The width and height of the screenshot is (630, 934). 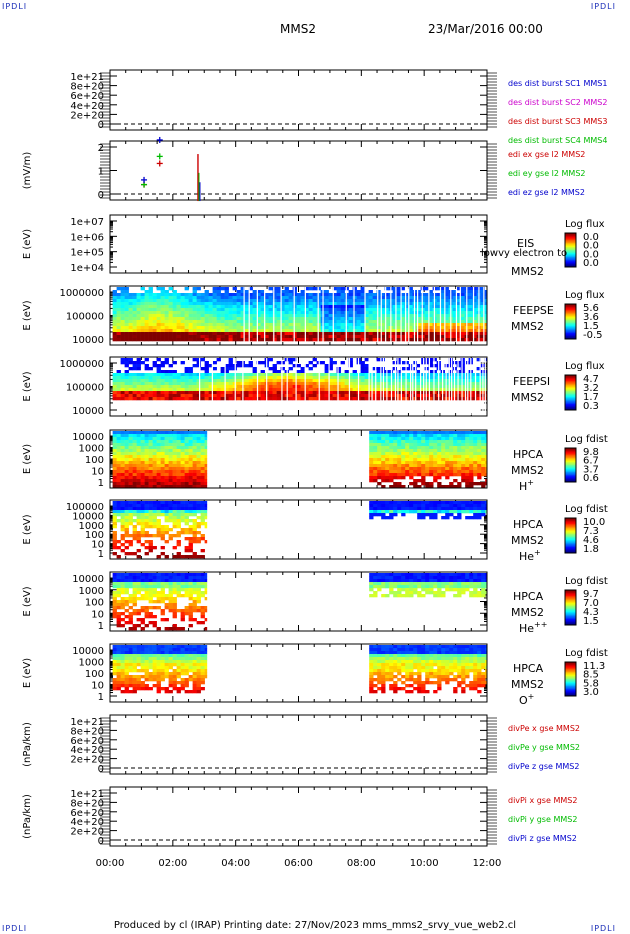 What do you see at coordinates (298, 459) in the screenshot?
I see `panel-frame` at bounding box center [298, 459].